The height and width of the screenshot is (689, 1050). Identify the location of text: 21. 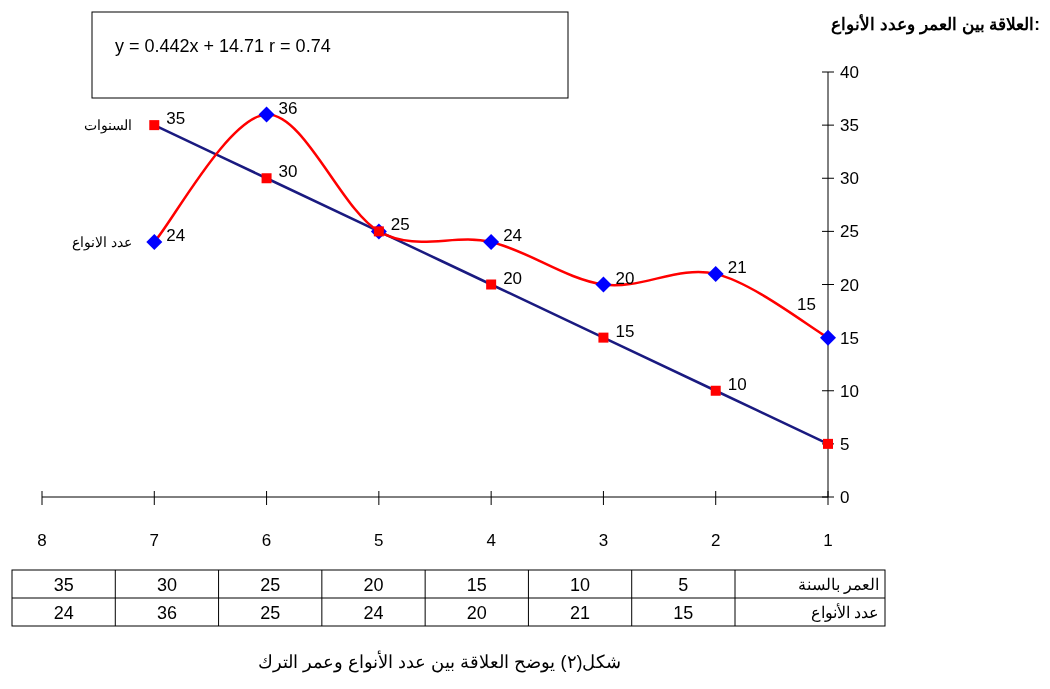
(580, 613).